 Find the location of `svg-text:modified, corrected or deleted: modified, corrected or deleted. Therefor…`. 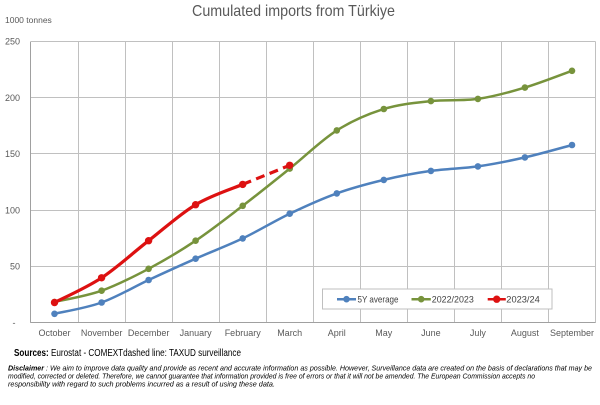

svg-text:modified, corrected or deleted: modified, corrected or deleted. Therefor… is located at coordinates (271, 377).